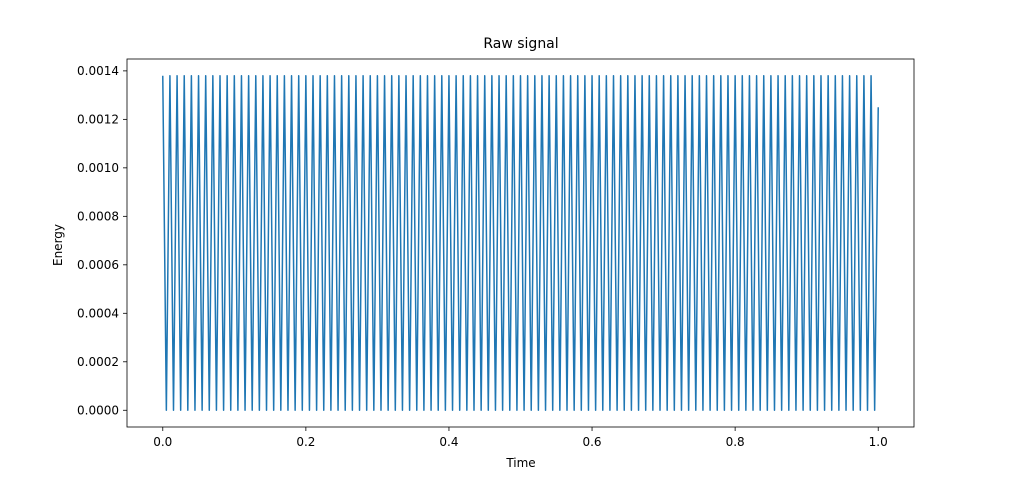 The height and width of the screenshot is (480, 1015). What do you see at coordinates (520, 438) in the screenshot?
I see `x-axis: 0.0 0.2 0.4 0.6 0.8 1.0` at bounding box center [520, 438].